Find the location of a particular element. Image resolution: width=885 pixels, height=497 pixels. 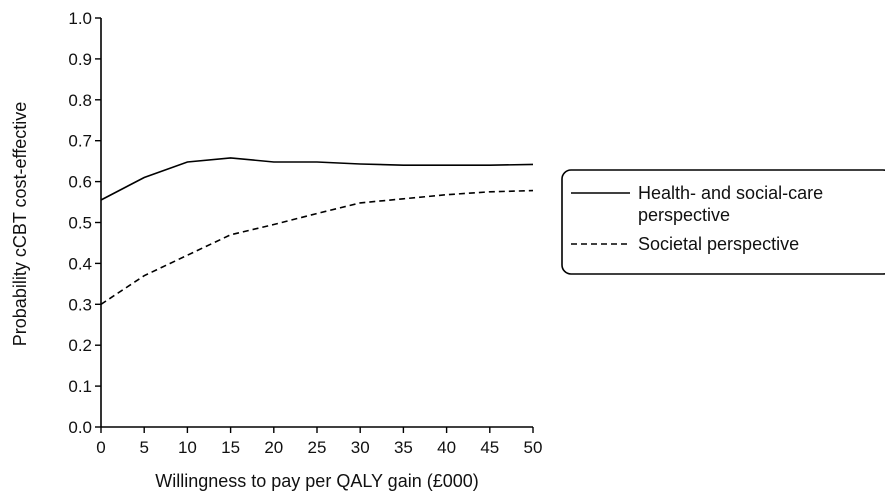

y-tick-label: 0.0 is located at coordinates (80, 427).